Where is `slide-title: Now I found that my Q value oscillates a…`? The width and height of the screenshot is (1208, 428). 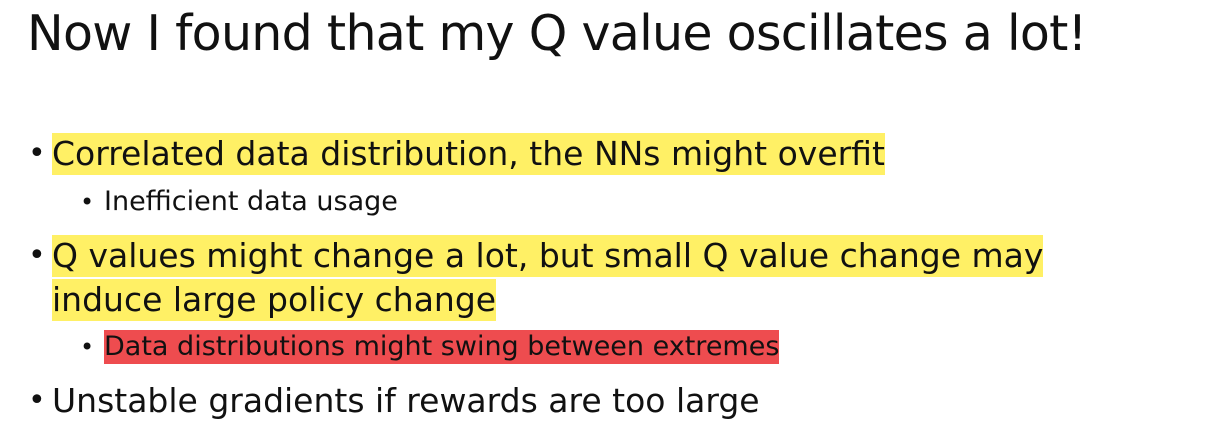 slide-title: Now I found that my Q value oscillates a… is located at coordinates (557, 33).